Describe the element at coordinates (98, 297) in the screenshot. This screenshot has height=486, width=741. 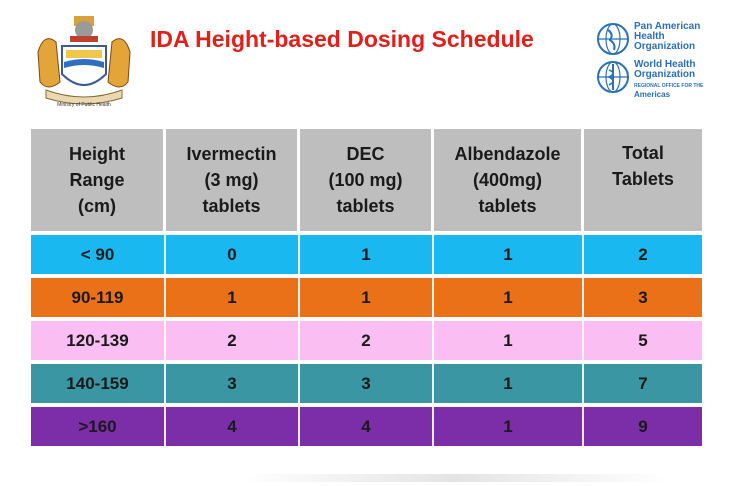
I see `cell-height: 90-119` at that location.